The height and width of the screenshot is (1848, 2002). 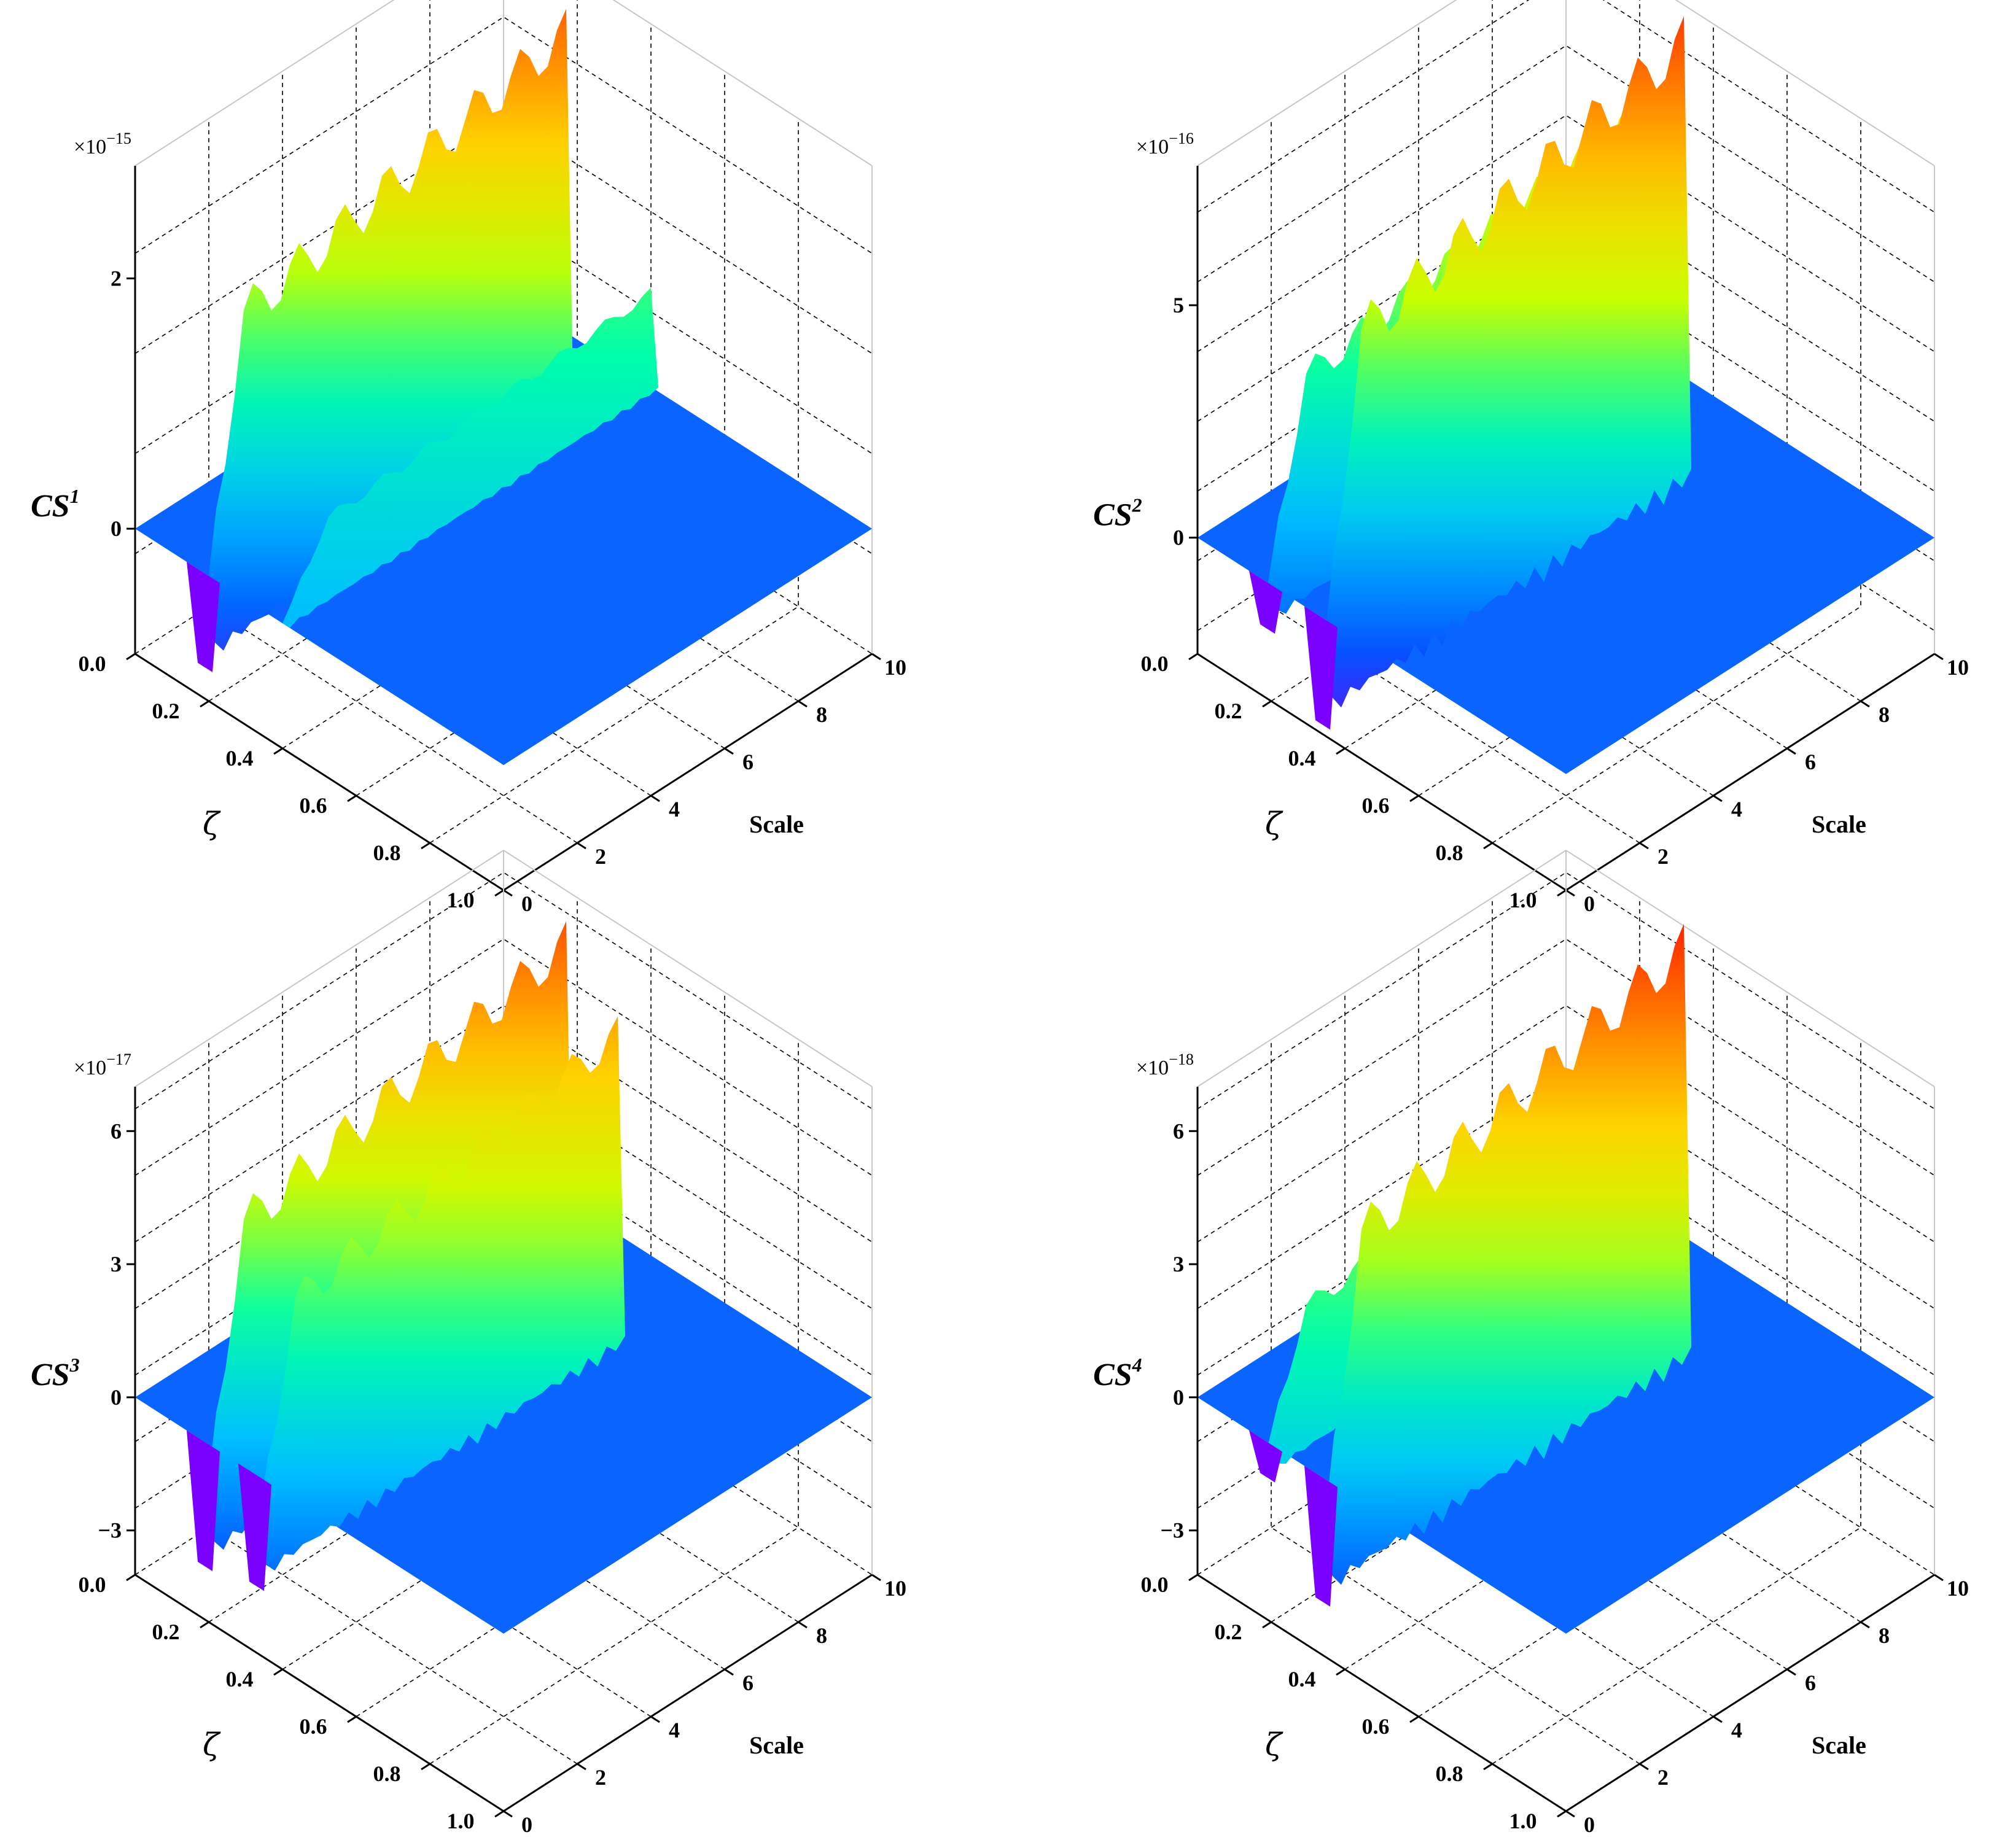 What do you see at coordinates (240, 759) in the screenshot?
I see `zeta-tick-label: 0.4` at bounding box center [240, 759].